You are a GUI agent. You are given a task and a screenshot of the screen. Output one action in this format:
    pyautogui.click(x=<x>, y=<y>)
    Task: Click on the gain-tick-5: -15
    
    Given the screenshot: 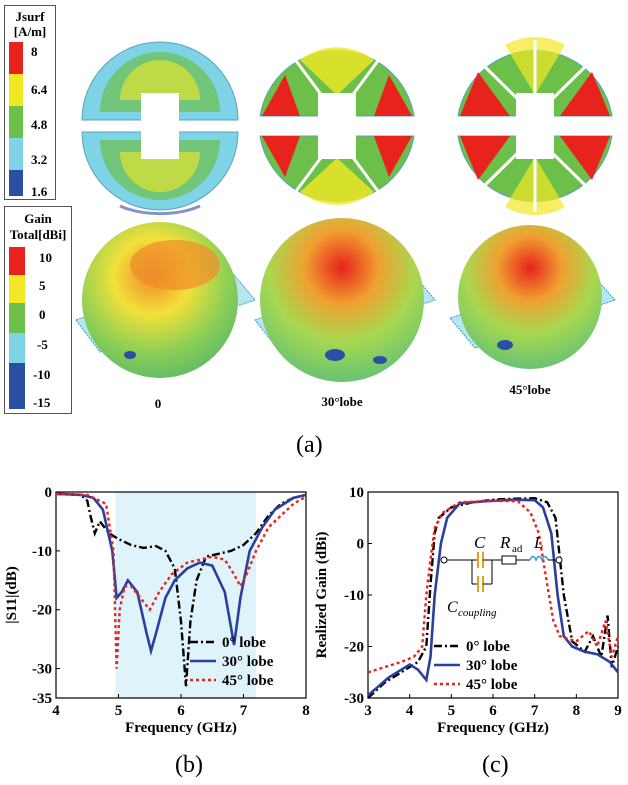 What is the action you would take?
    pyautogui.click(x=42, y=402)
    